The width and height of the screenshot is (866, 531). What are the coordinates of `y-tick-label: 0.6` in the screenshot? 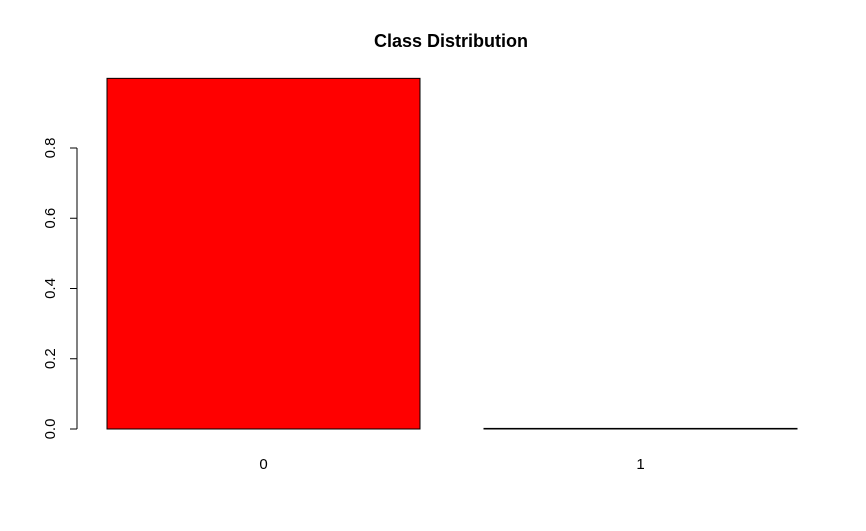 It's located at (50, 218).